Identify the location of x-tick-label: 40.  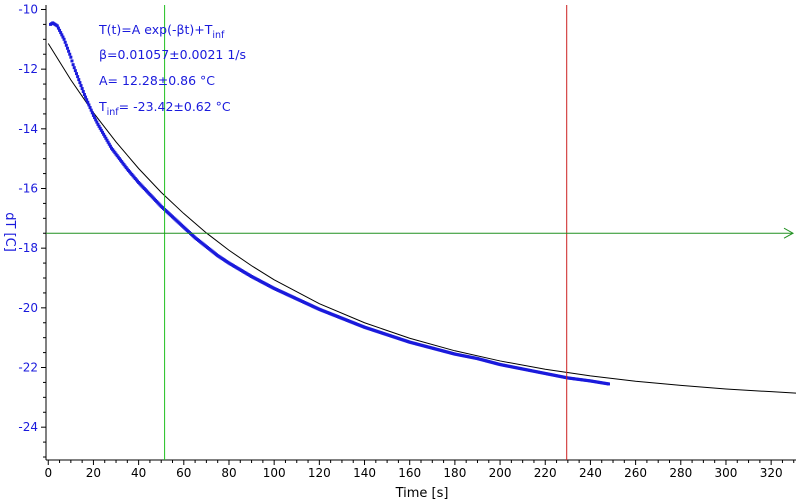
(138, 473).